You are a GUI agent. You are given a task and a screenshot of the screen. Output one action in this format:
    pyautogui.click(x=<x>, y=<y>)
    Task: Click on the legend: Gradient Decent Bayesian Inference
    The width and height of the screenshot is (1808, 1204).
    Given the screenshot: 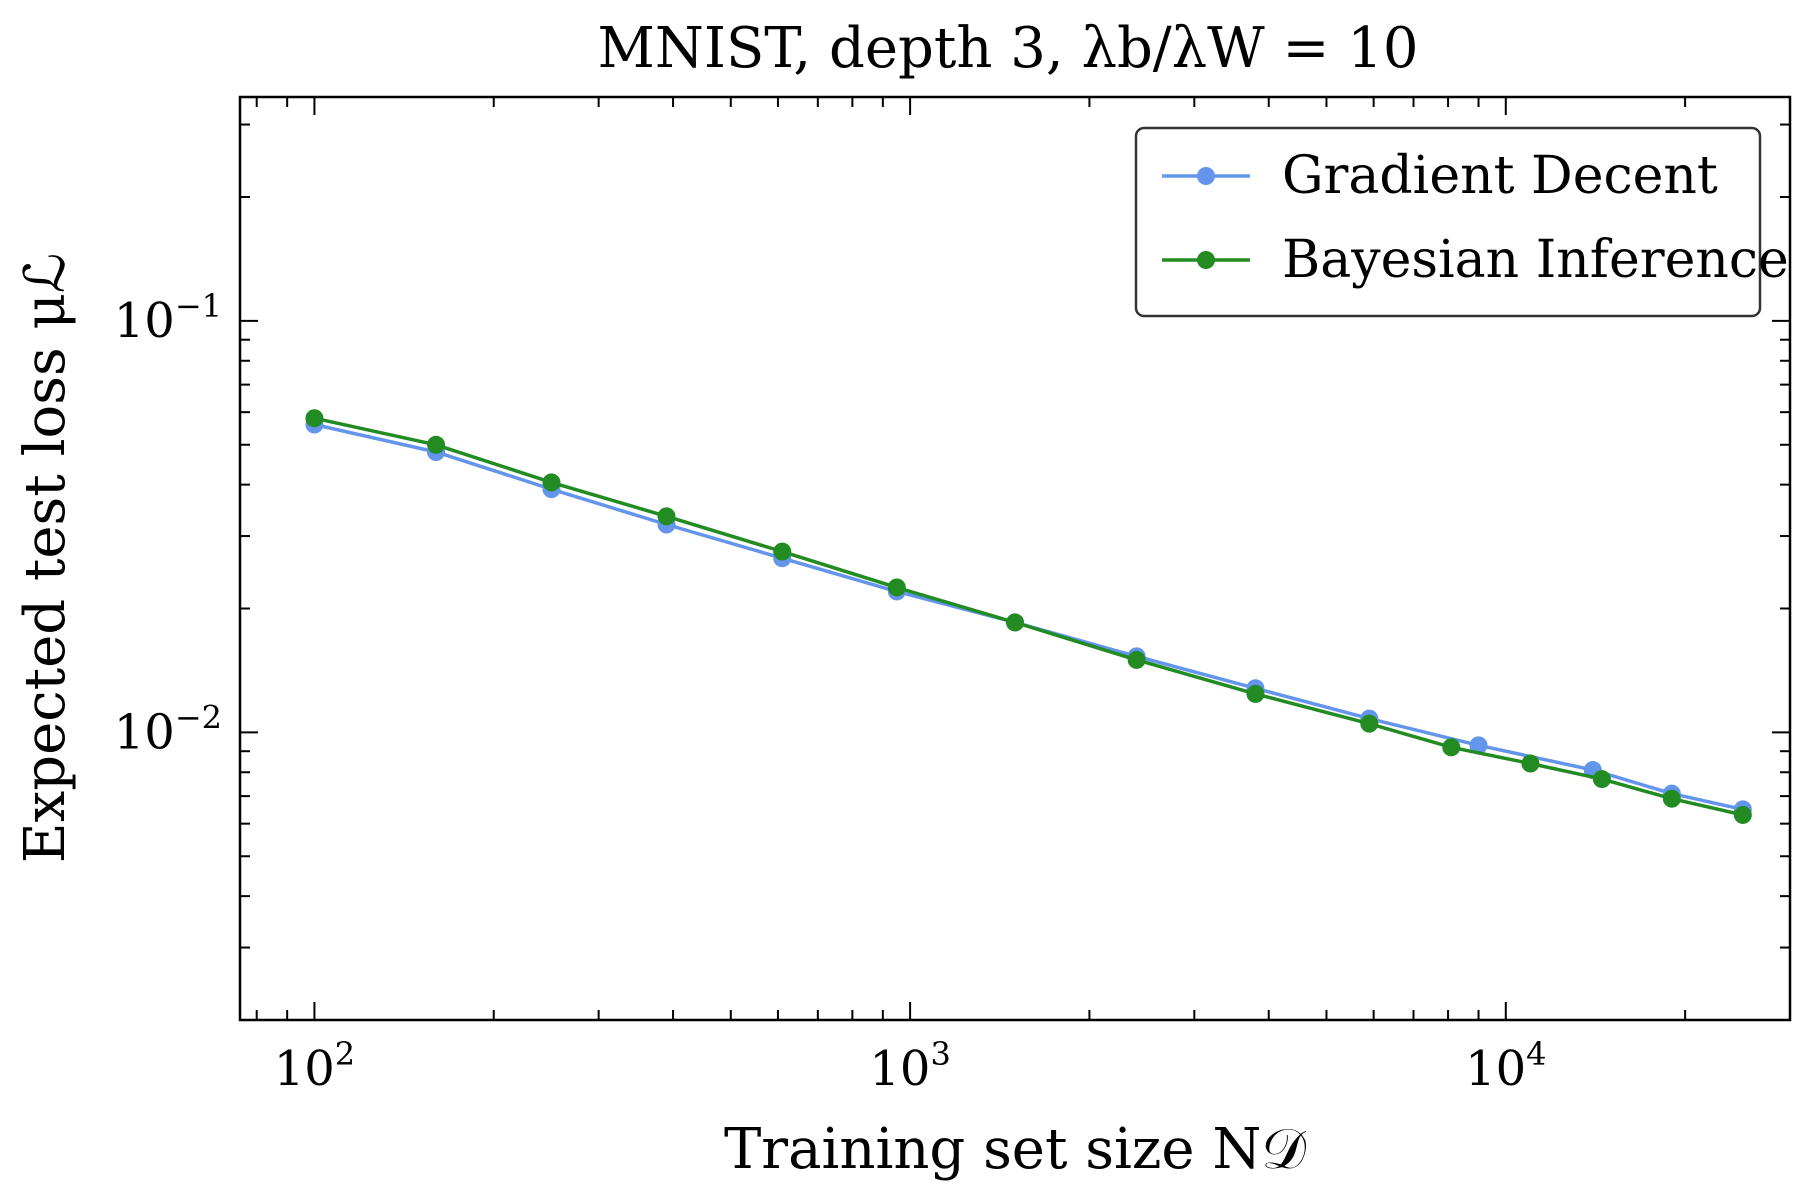 What is the action you would take?
    pyautogui.click(x=1461, y=222)
    